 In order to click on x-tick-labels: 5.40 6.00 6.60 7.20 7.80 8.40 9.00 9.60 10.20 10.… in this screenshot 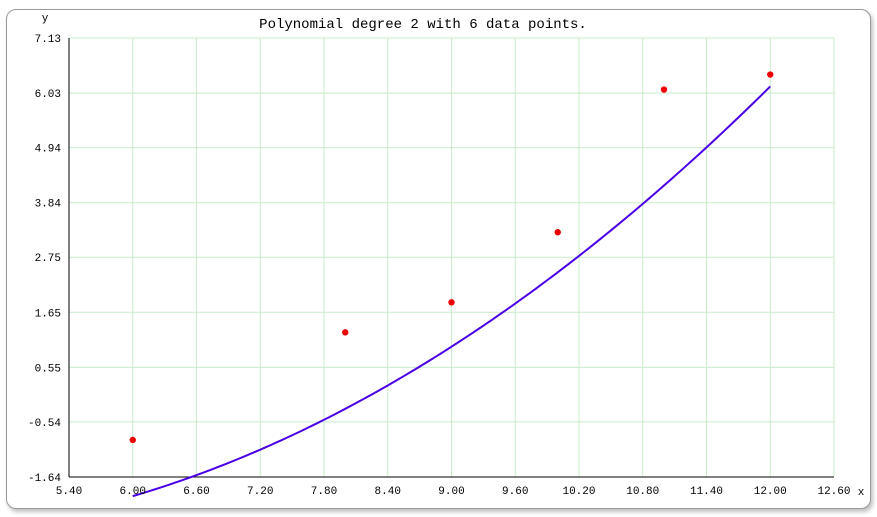, I will do `click(453, 492)`.